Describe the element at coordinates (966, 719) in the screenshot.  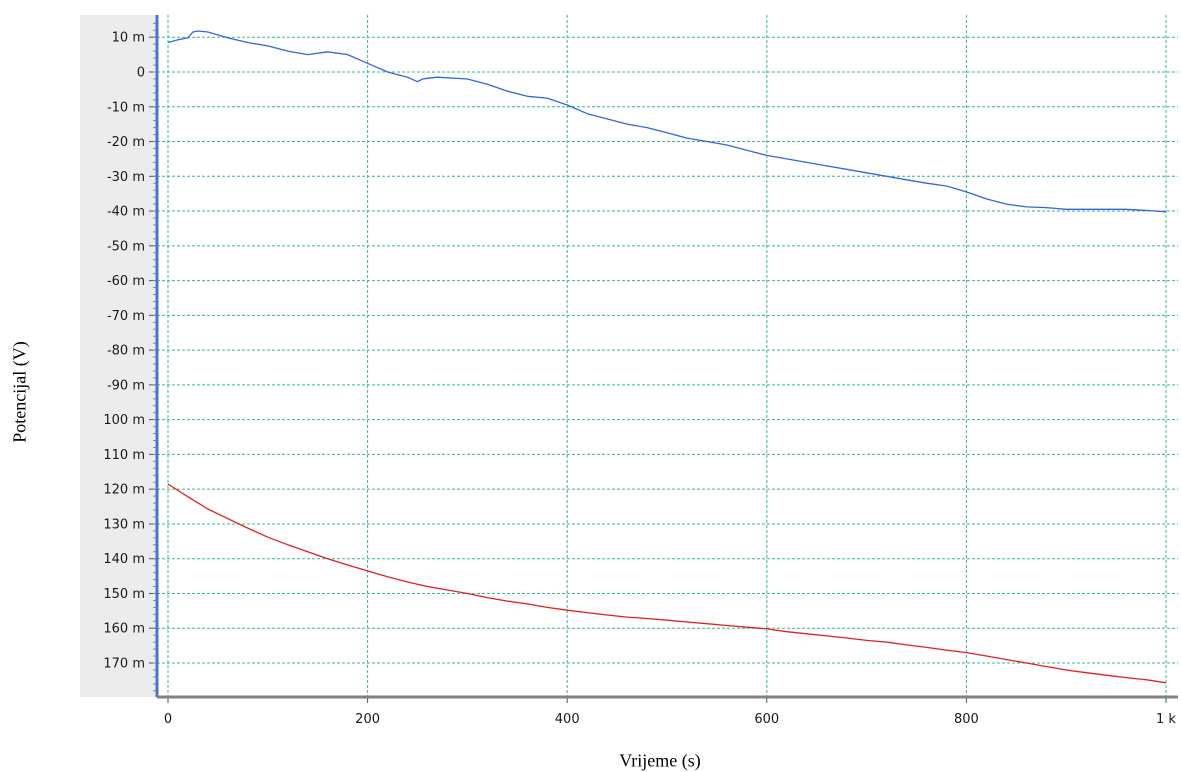
I see `x-tick-label: 800` at that location.